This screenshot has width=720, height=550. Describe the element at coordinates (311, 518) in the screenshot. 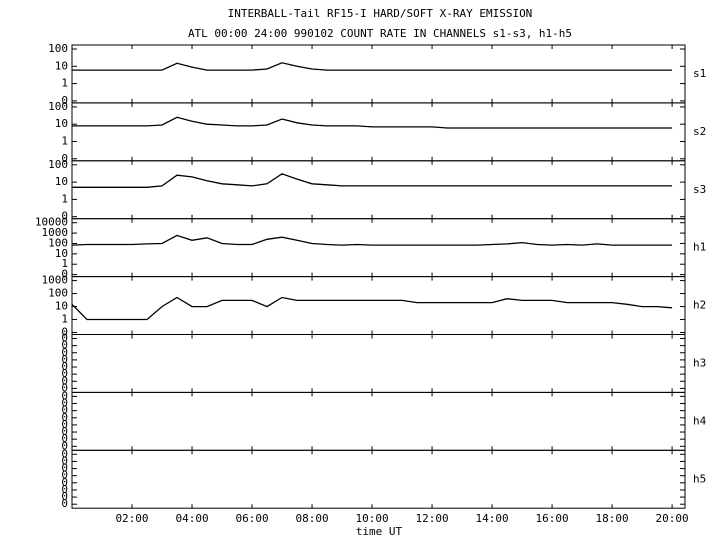

I see `x-tick-label: 08:00` at that location.